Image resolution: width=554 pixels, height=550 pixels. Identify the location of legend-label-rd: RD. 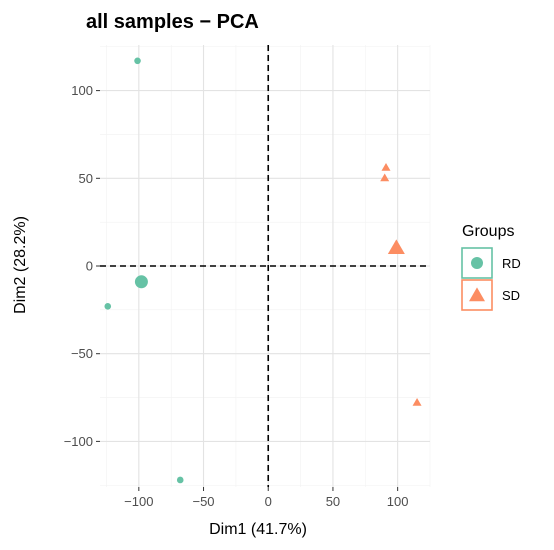
(511, 263).